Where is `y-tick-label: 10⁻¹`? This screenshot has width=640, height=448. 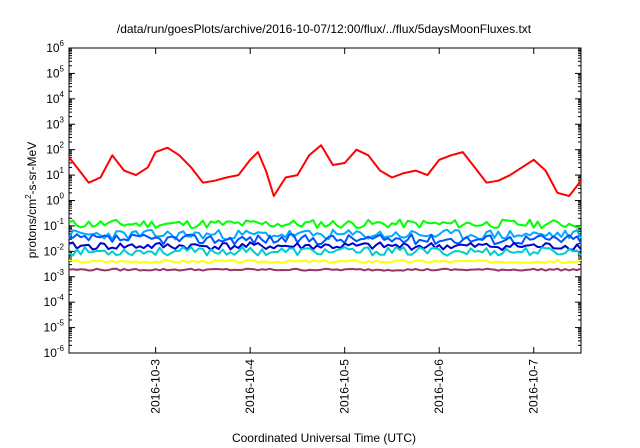 y-tick-label: 10⁻¹ is located at coordinates (54, 225).